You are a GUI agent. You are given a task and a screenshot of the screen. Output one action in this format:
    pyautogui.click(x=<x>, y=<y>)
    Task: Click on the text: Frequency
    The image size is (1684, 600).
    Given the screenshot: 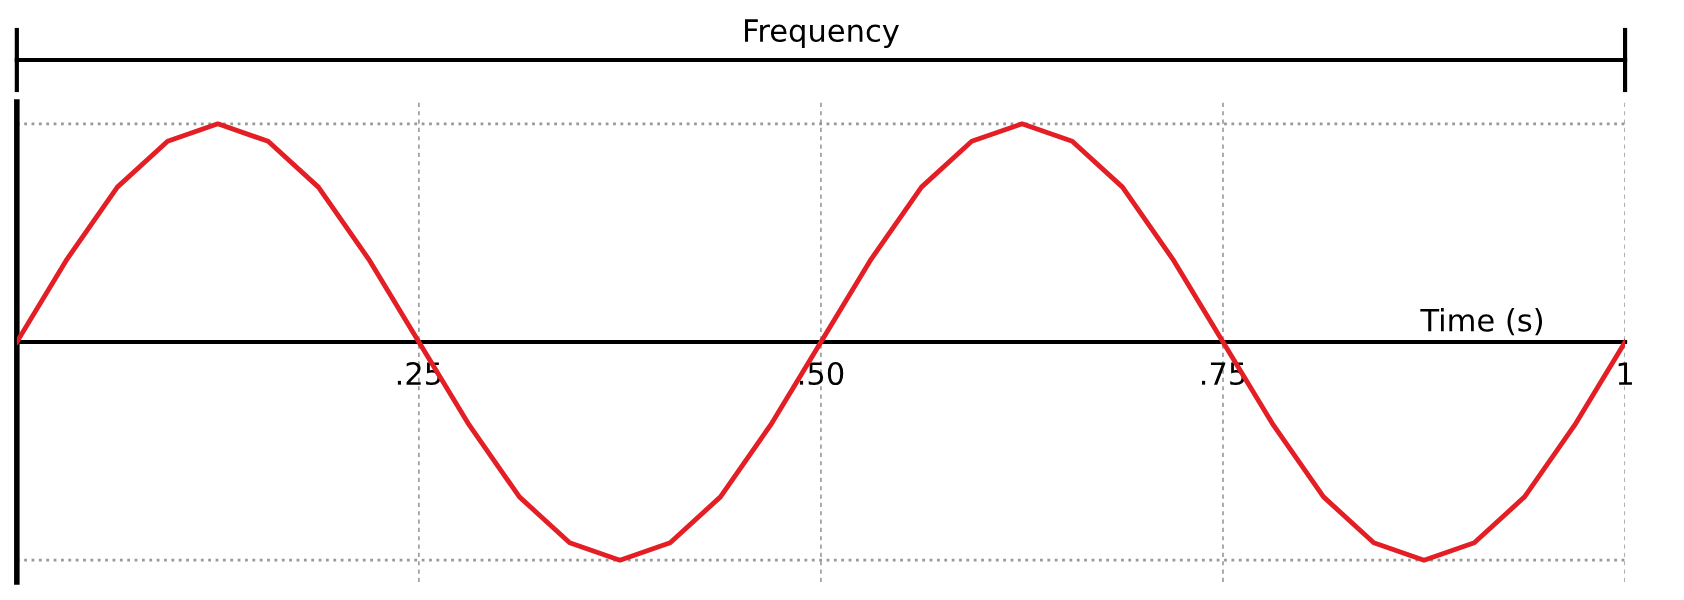 What is the action you would take?
    pyautogui.click(x=822, y=33)
    